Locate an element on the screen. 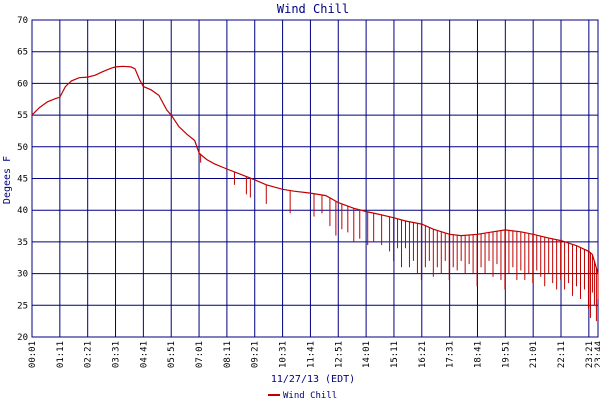 The height and width of the screenshot is (400, 600). y-axis-ticks: 20 25 30 35 40 45 50 55 60 65 70 is located at coordinates (22, 179).